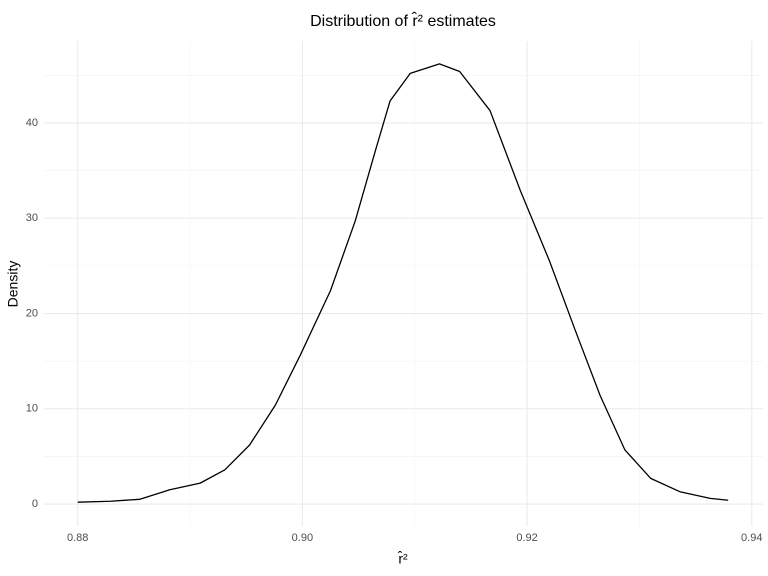  What do you see at coordinates (77, 538) in the screenshot?
I see `x-tick-label: 0.88` at bounding box center [77, 538].